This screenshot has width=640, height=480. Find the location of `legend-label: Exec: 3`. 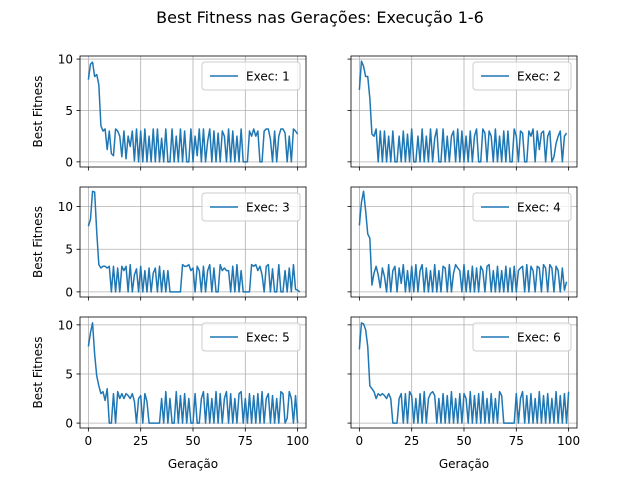

legend-label: Exec: 3 is located at coordinates (268, 208).